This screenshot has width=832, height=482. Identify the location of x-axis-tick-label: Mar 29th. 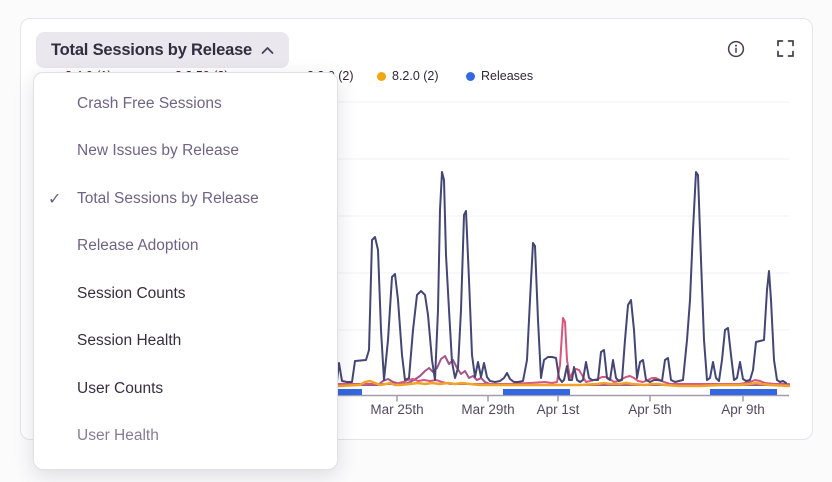
(487, 409).